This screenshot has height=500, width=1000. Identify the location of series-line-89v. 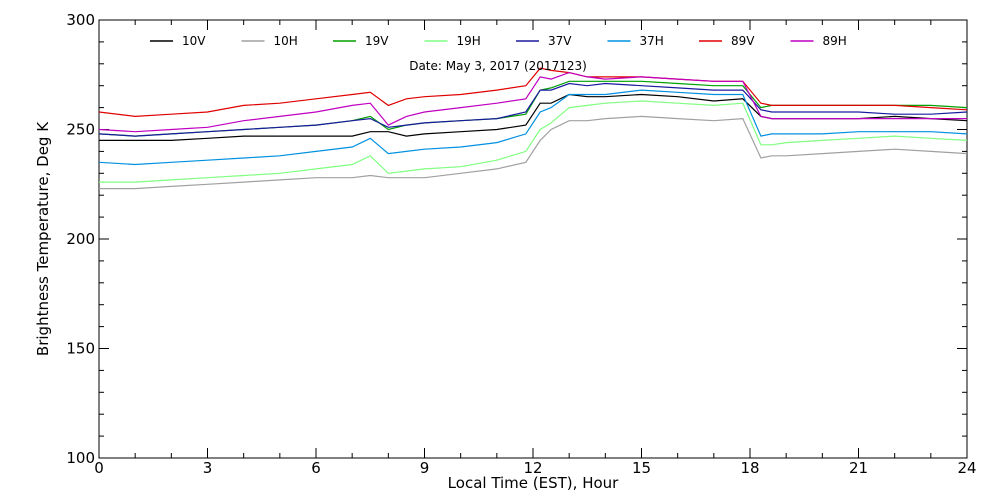
(533, 92).